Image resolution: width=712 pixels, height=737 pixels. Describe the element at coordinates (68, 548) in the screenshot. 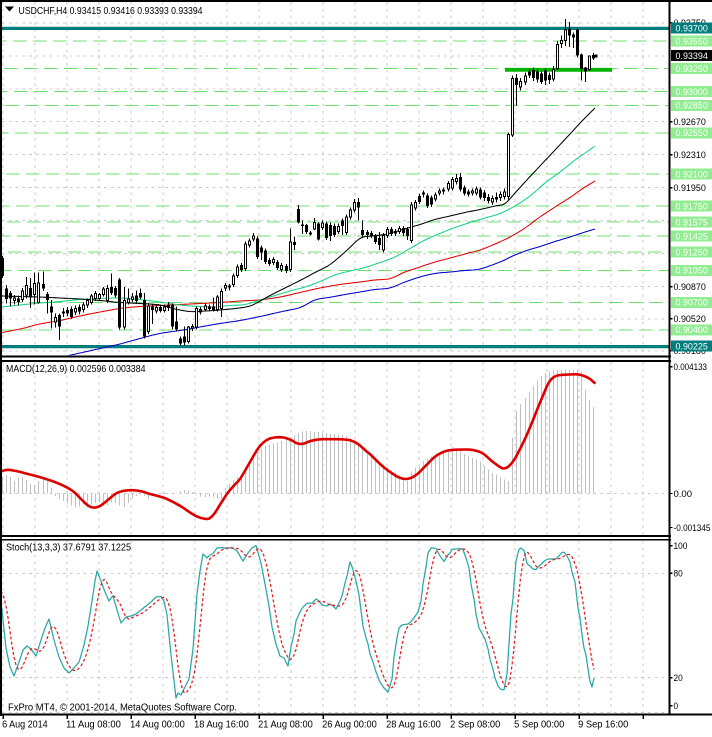

I see `svg-text: Stoch(13,3,3) 37.6791 37.1225` at that location.